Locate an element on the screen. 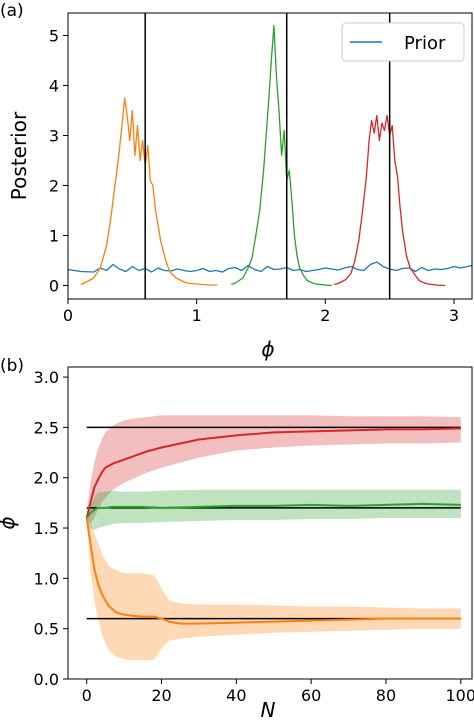 This screenshot has height=721, width=474. panel-b-y-tick-label: 0.0 is located at coordinates (46, 679).